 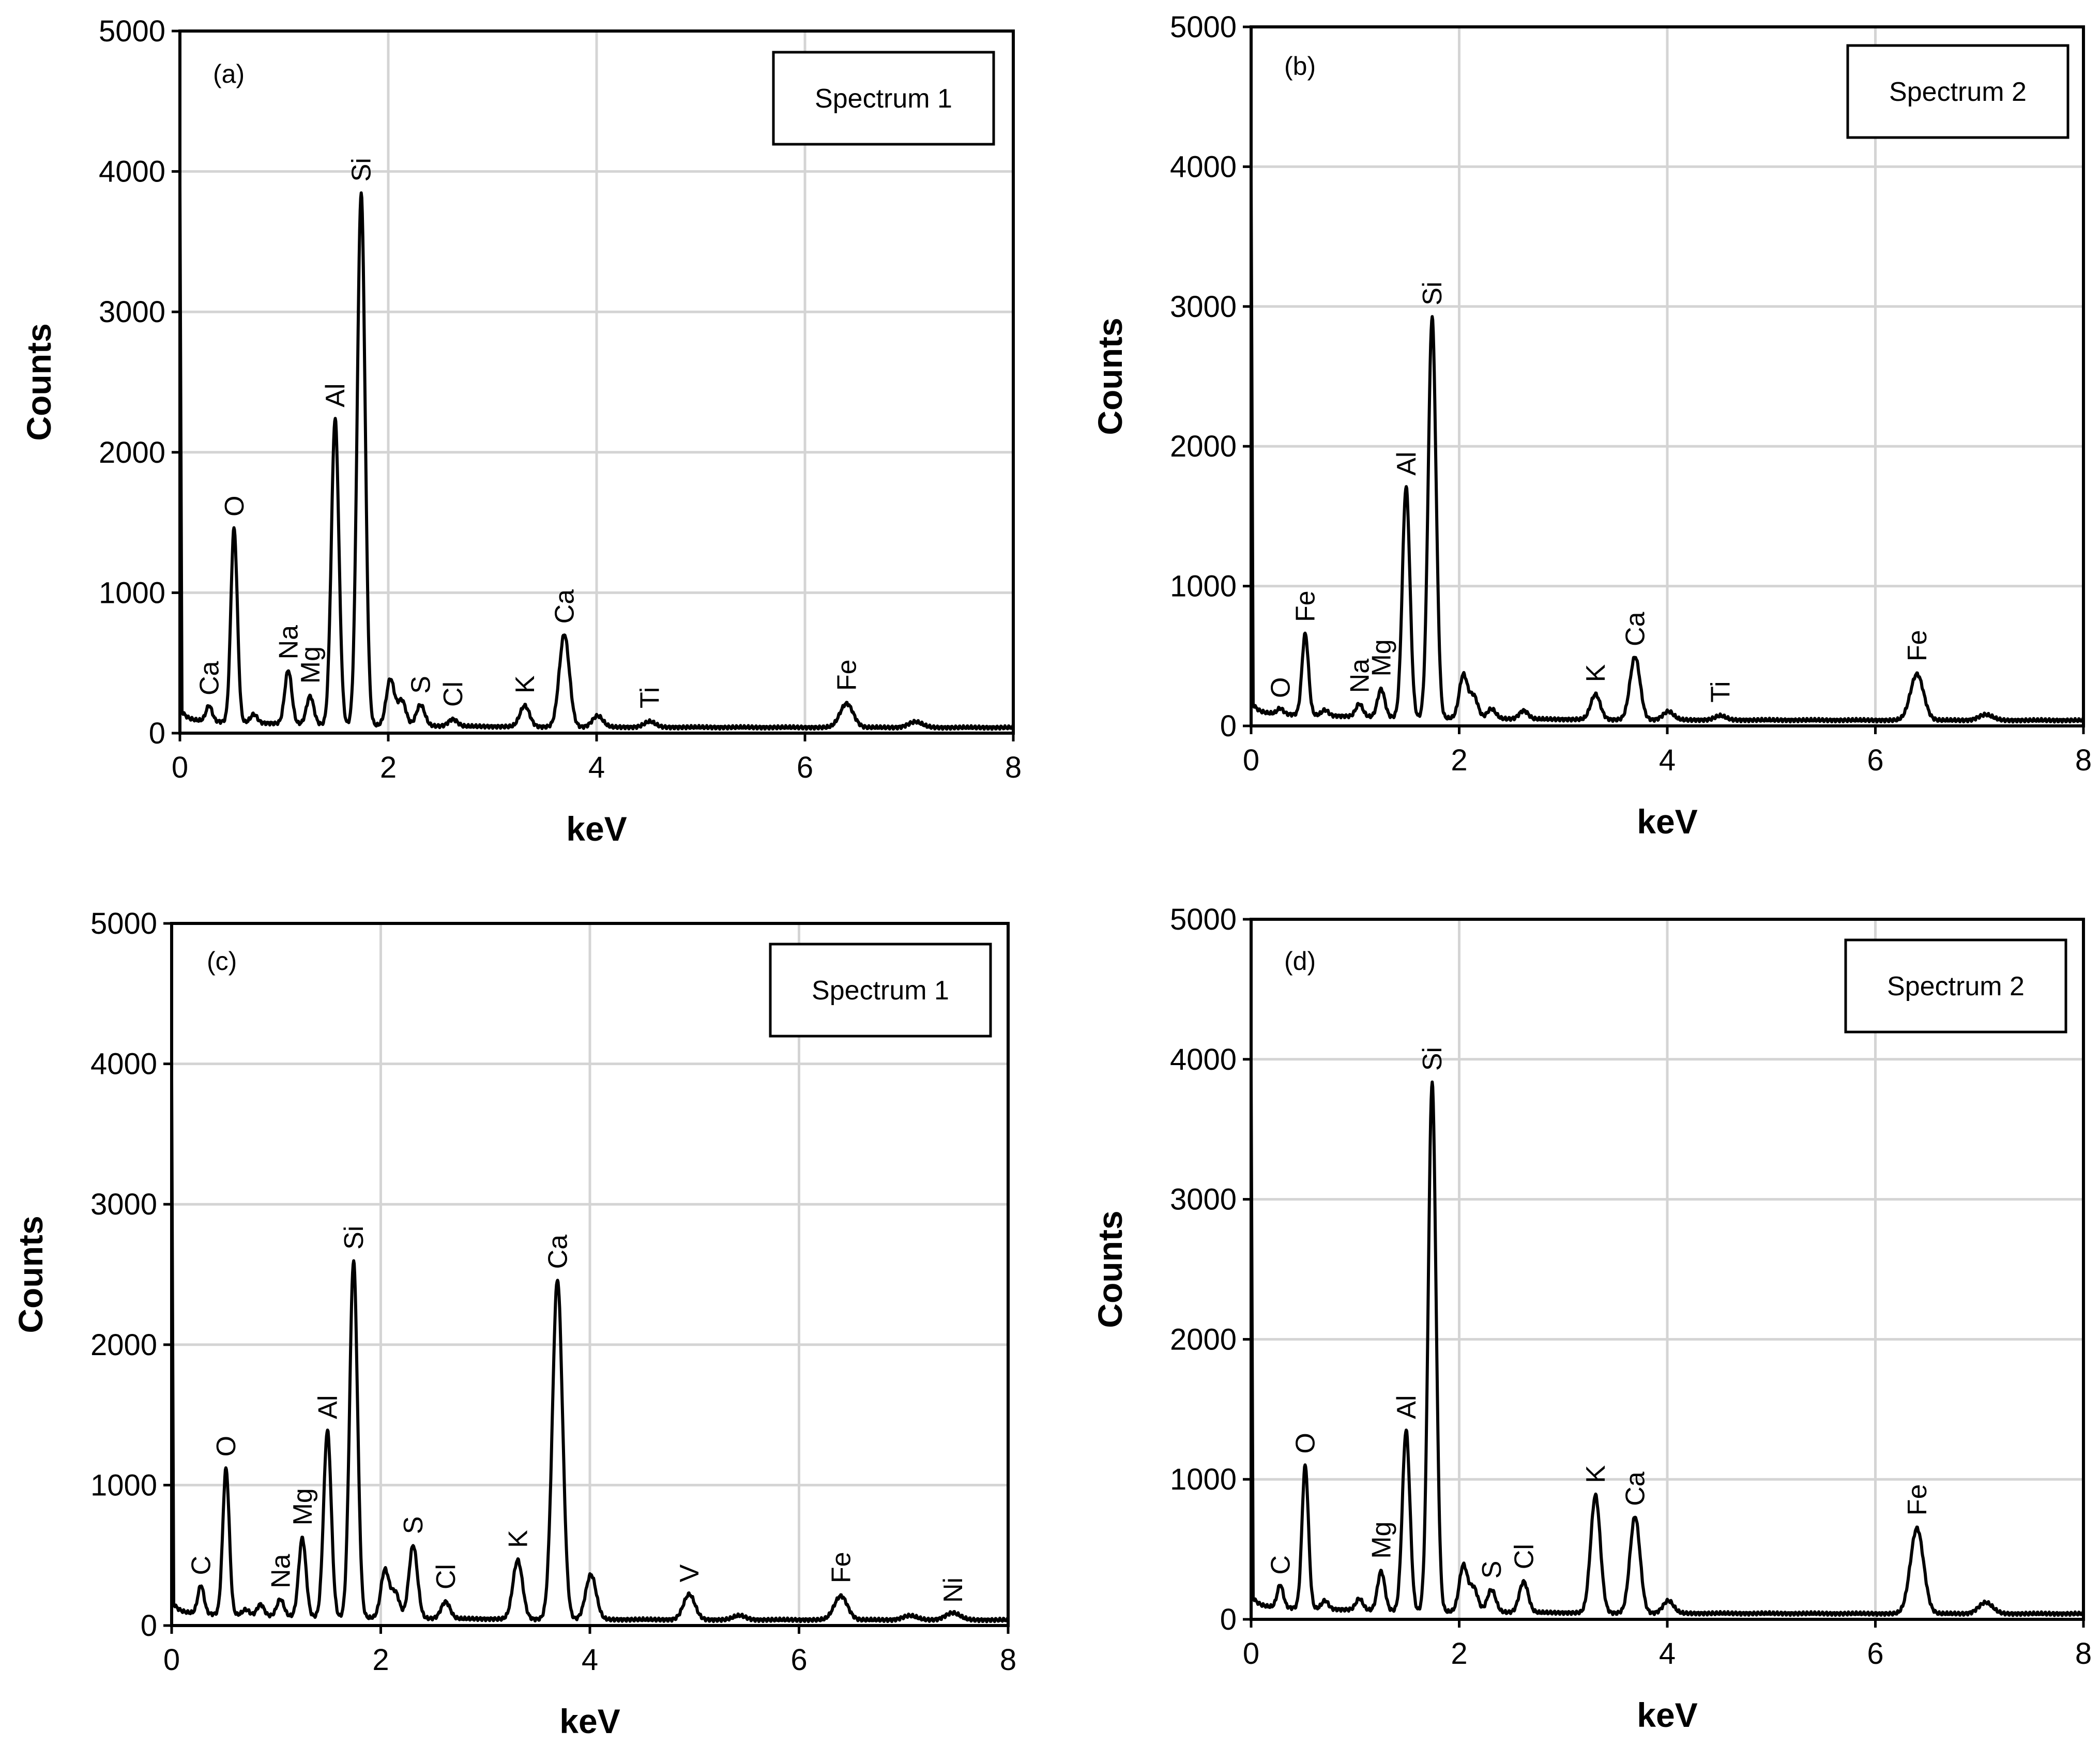 What do you see at coordinates (222, 961) in the screenshot?
I see `panel-label: (c)` at bounding box center [222, 961].